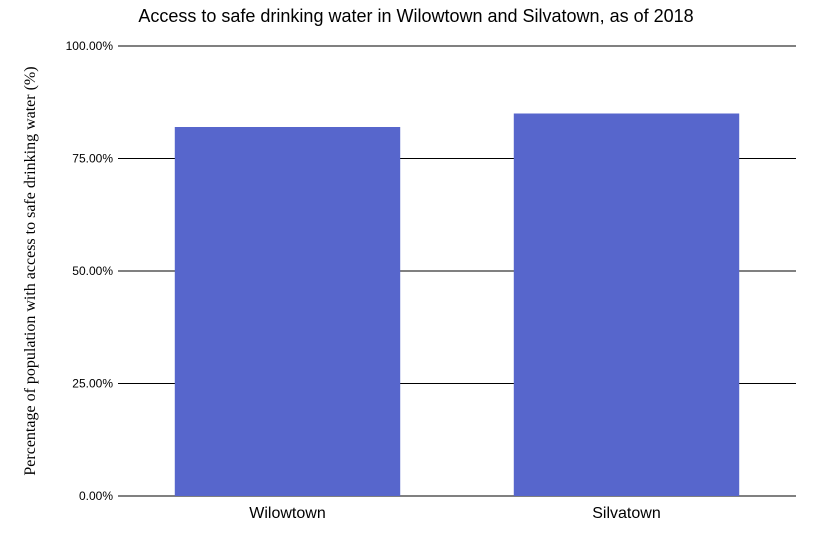 Image resolution: width=833 pixels, height=541 pixels. Describe the element at coordinates (454, 513) in the screenshot. I see `x-tick-labels: Wilowtown Silvatown` at that location.